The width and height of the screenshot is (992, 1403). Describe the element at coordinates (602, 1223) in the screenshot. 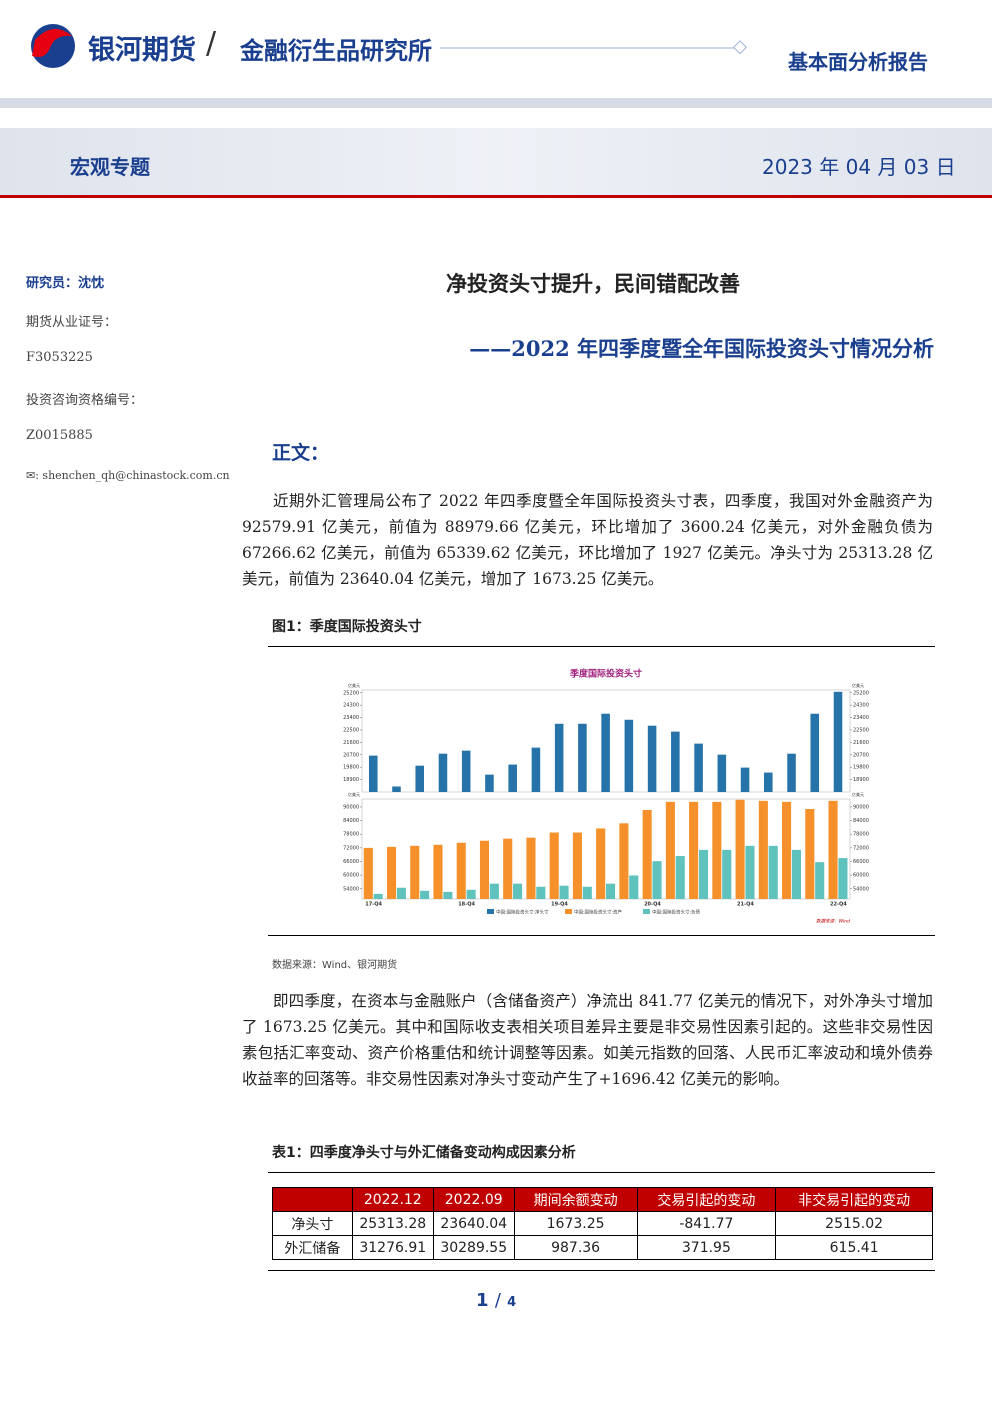

I see `table-row: 净头寸 25313.28 23640.04 1673.25 -841.77 2515.02` at that location.